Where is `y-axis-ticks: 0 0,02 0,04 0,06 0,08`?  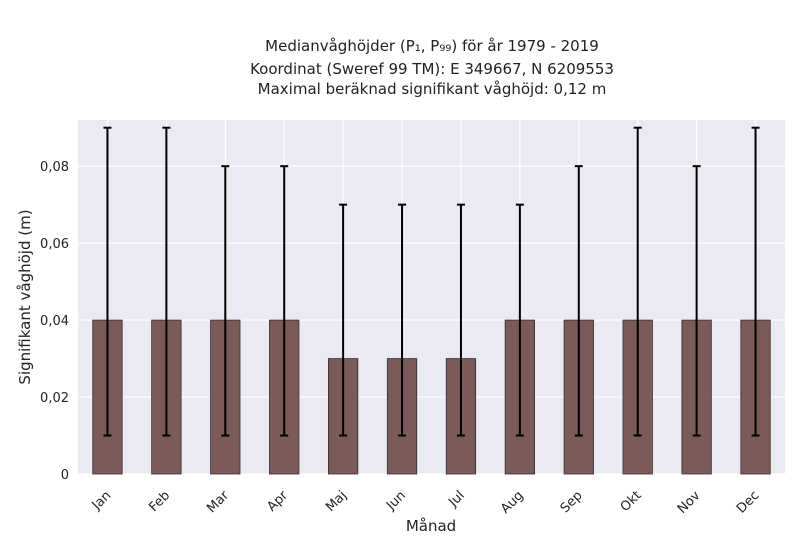 y-axis-ticks: 0 0,02 0,04 0,06 0,08 is located at coordinates (54, 321).